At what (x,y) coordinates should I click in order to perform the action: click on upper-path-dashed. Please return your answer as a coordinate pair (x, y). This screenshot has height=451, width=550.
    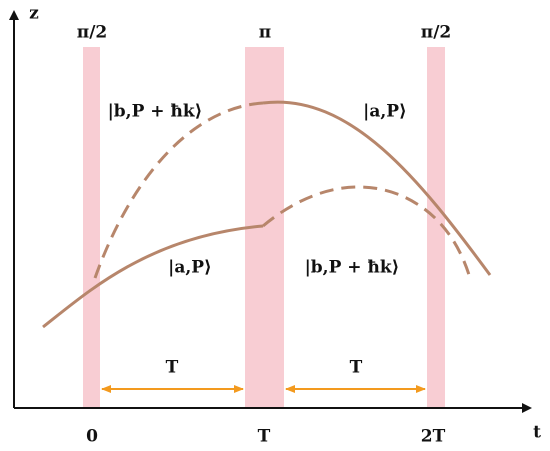
    Looking at the image, I should click on (178, 190).